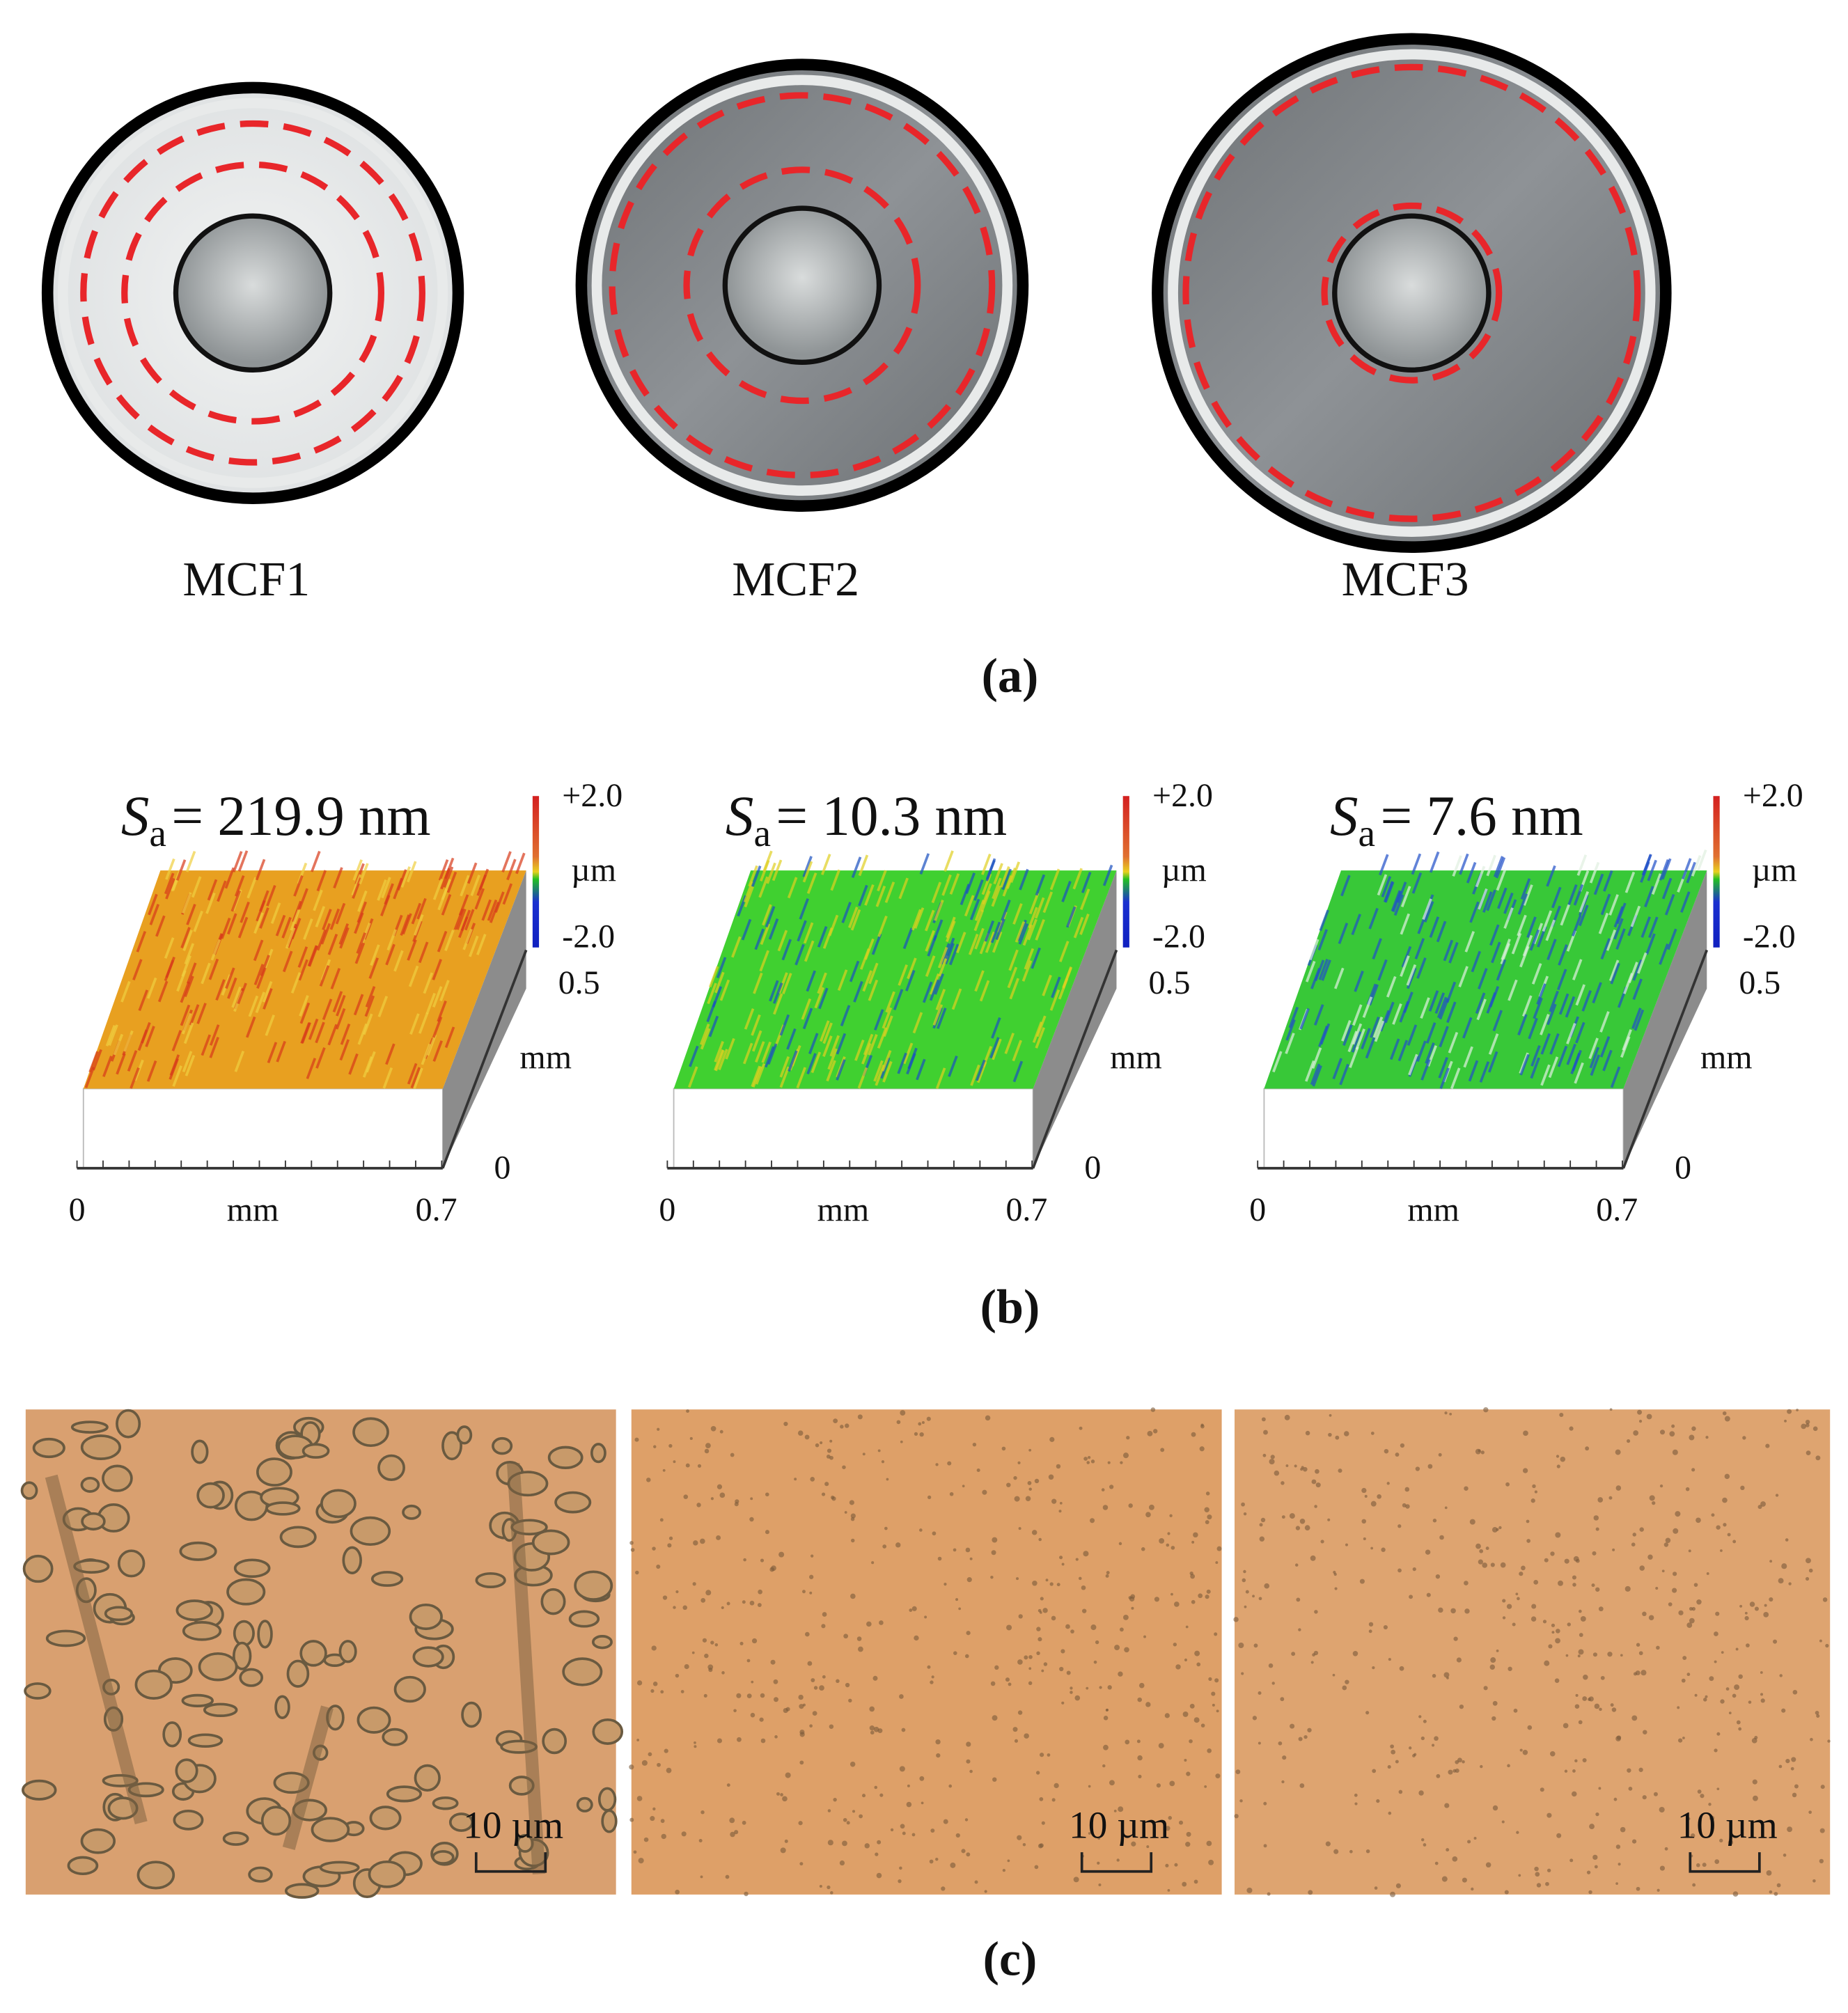 Image resolution: width=1848 pixels, height=2013 pixels. Describe the element at coordinates (253, 293) in the screenshot. I see `dashed-ring` at that location.